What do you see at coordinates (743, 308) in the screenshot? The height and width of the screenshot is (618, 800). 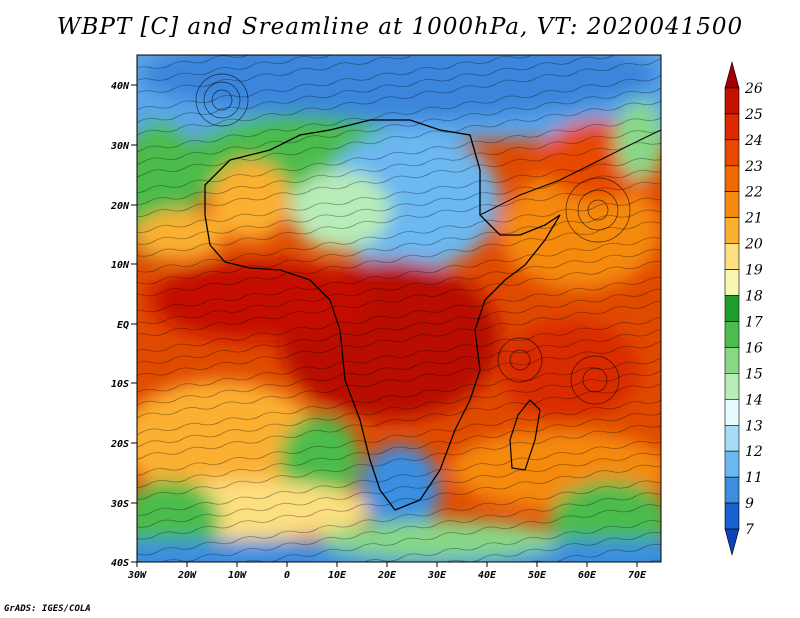 I see `colorbar: 26 25 24 23 22 21 20 19 18 17 16 15 14 13 12 11 9 7` at bounding box center [743, 308].